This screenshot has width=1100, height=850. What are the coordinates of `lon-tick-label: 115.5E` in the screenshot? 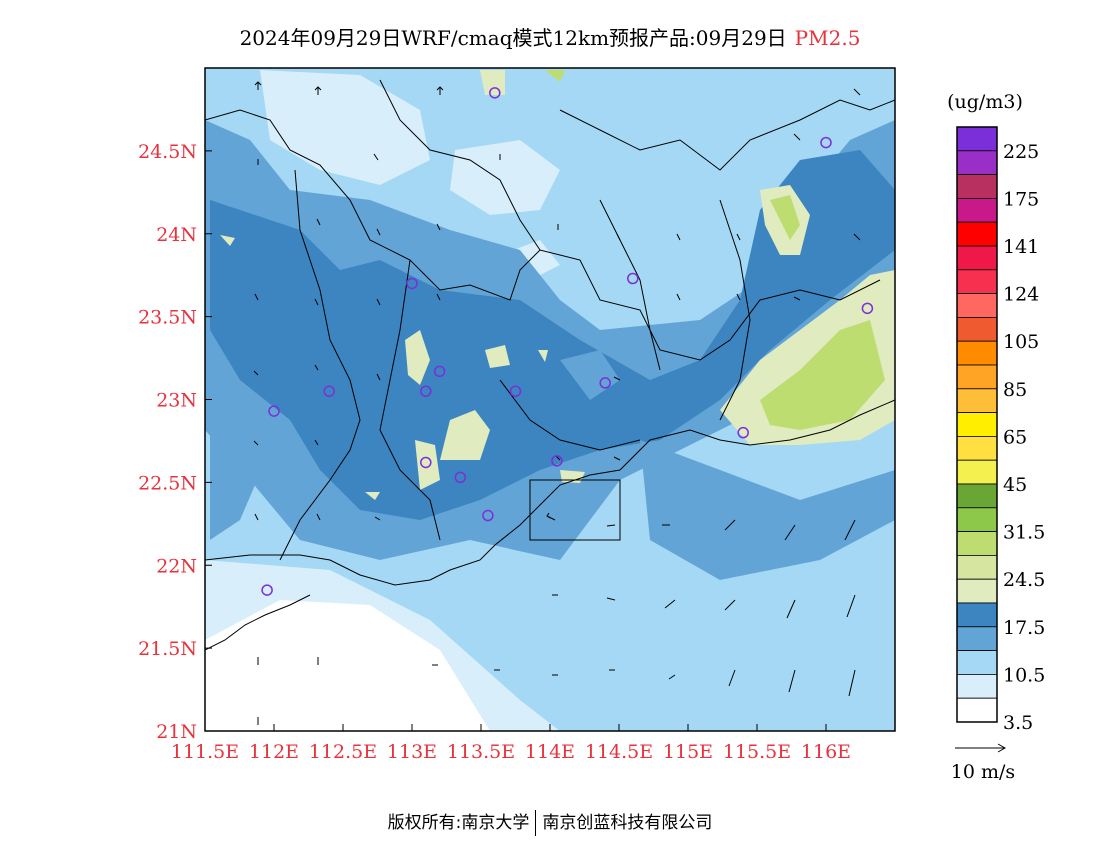 It's located at (757, 752).